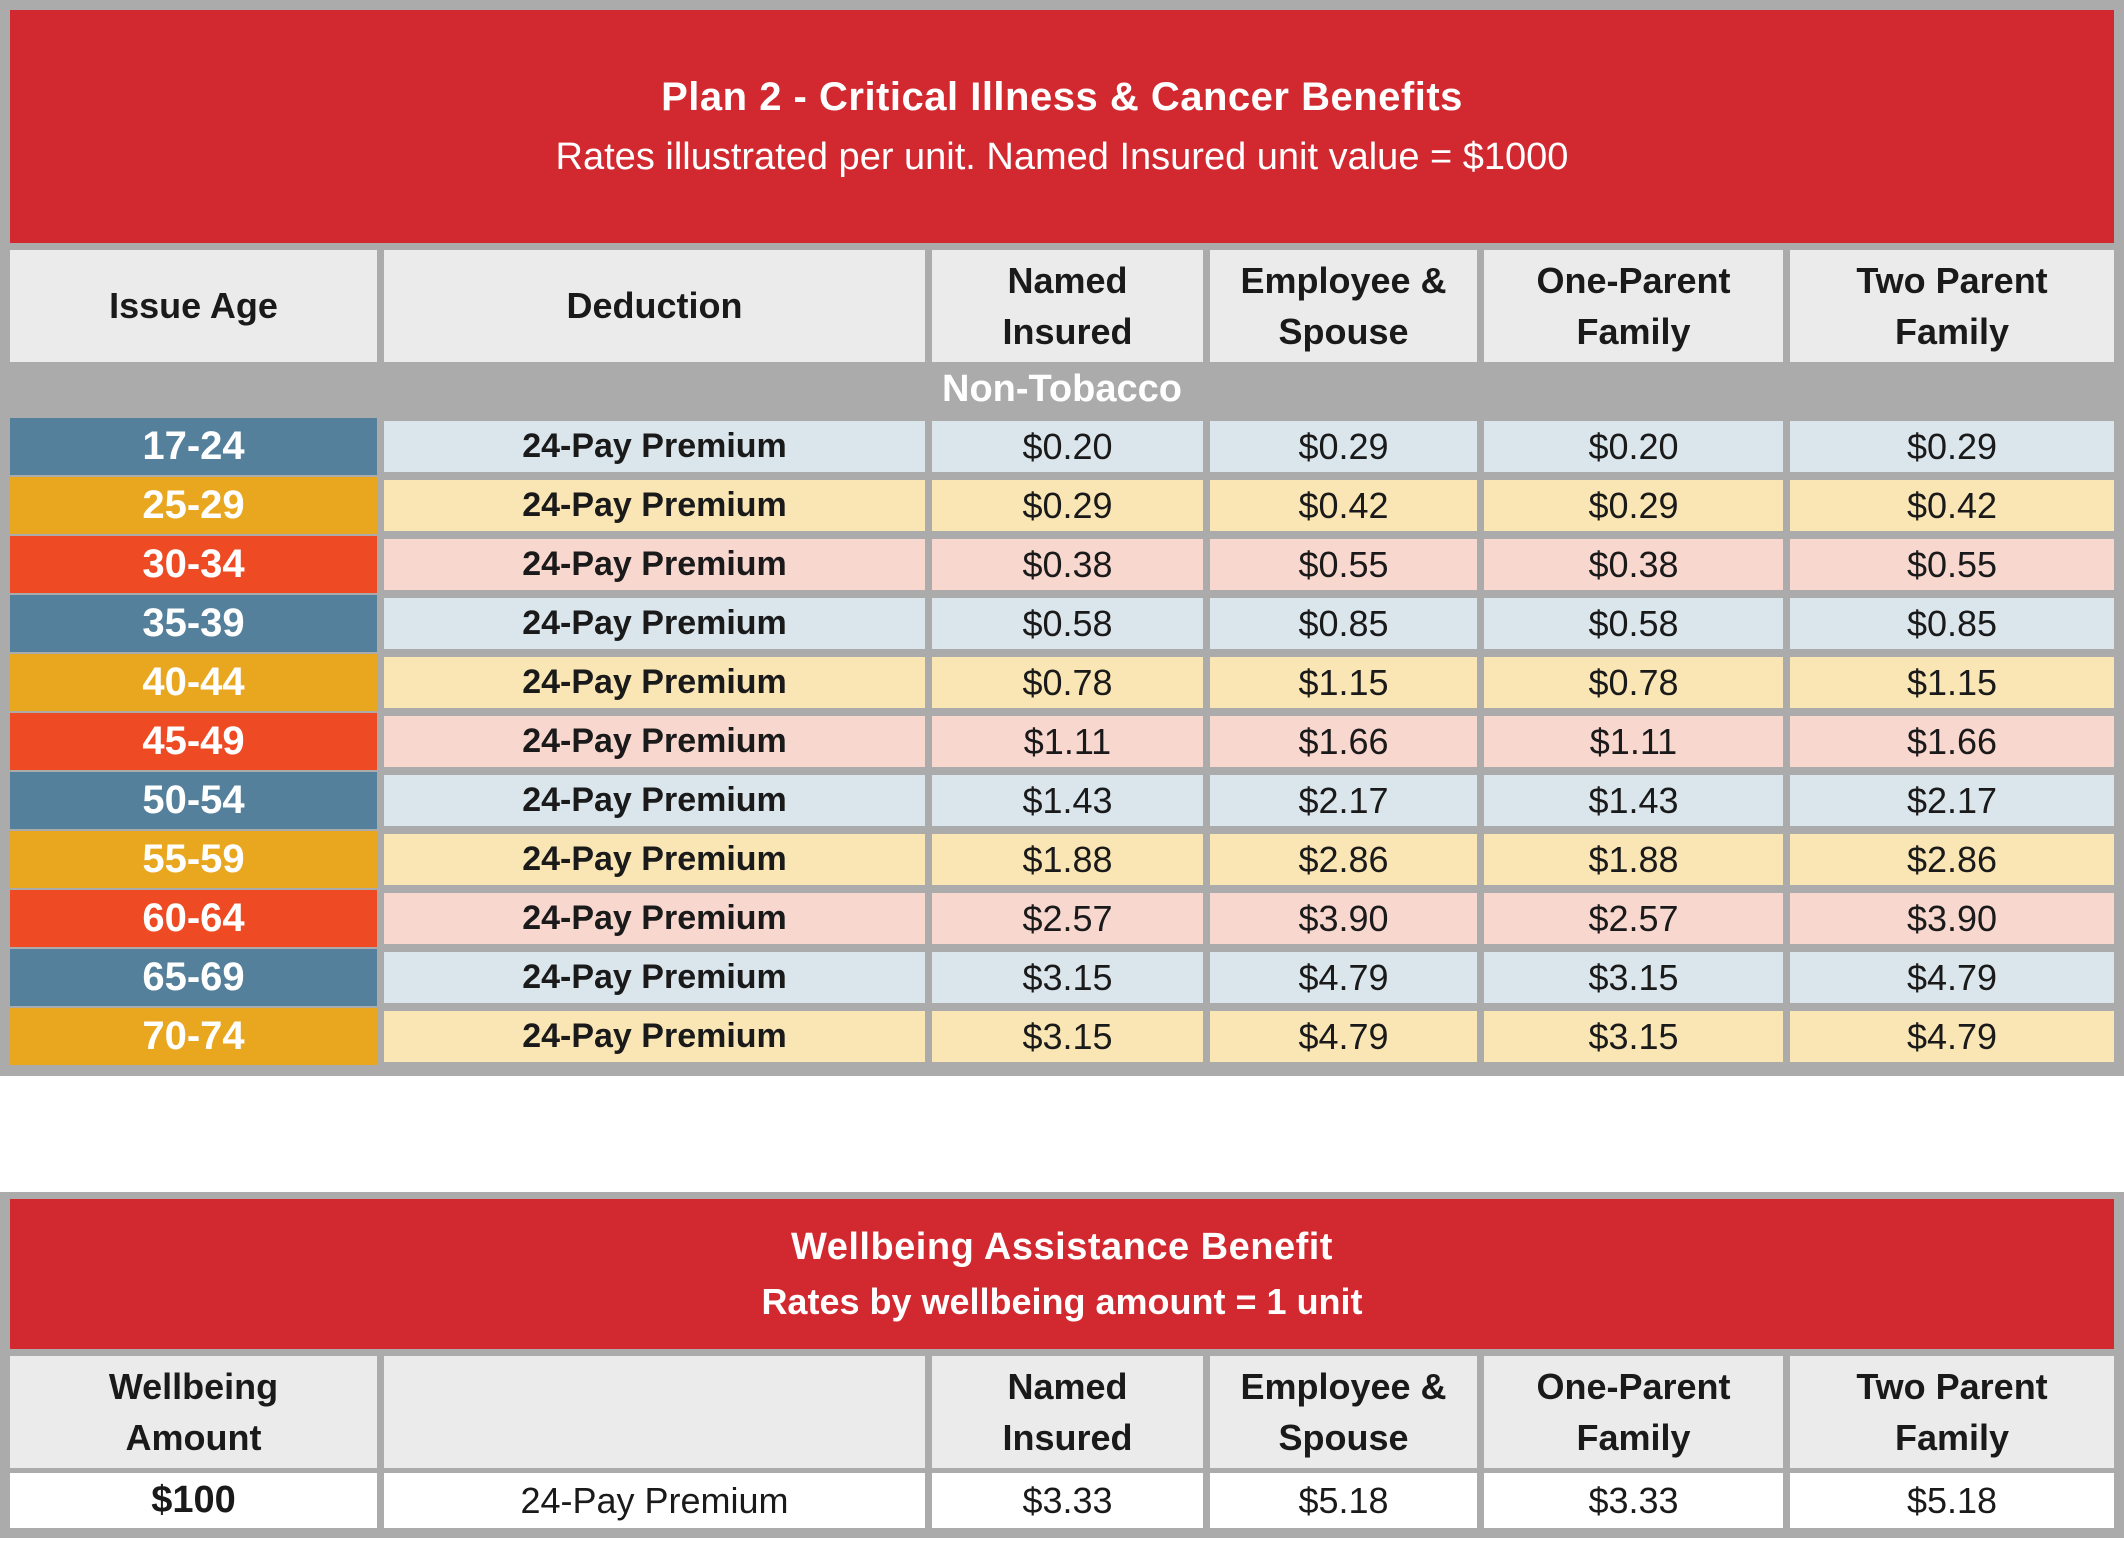  What do you see at coordinates (193, 564) in the screenshot?
I see `issue-age-cell: 30-34` at bounding box center [193, 564].